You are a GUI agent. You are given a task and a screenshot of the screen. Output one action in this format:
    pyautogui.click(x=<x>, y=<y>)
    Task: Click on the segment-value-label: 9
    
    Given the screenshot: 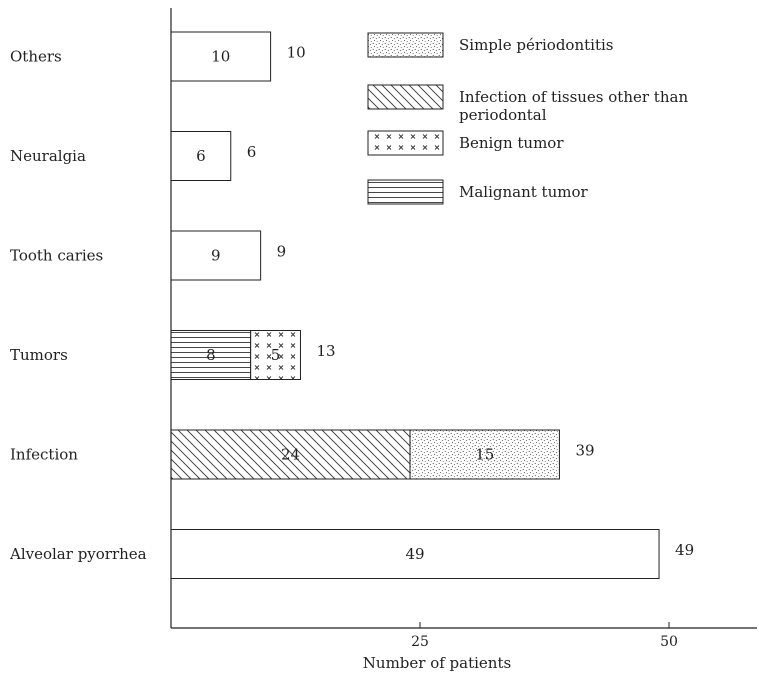 What is the action you would take?
    pyautogui.click(x=216, y=256)
    